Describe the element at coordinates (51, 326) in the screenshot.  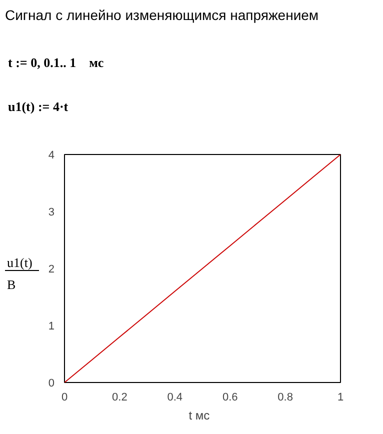
I see `y-tick-label: 1` at that location.